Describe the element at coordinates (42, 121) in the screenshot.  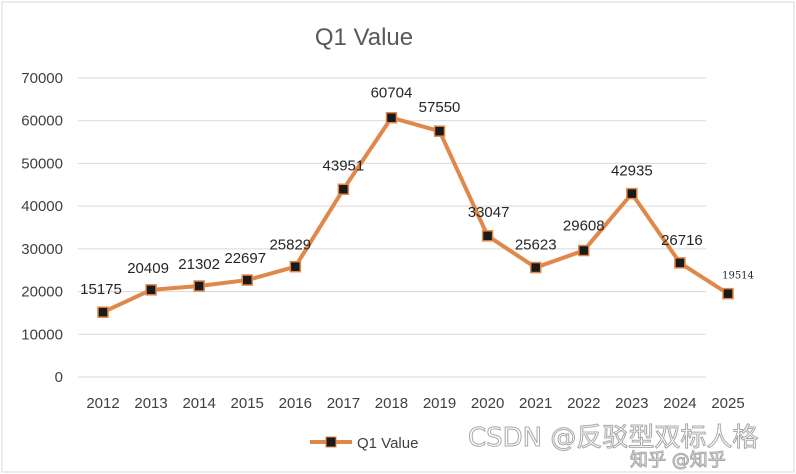
I see `y-tick-label: 60000` at that location.